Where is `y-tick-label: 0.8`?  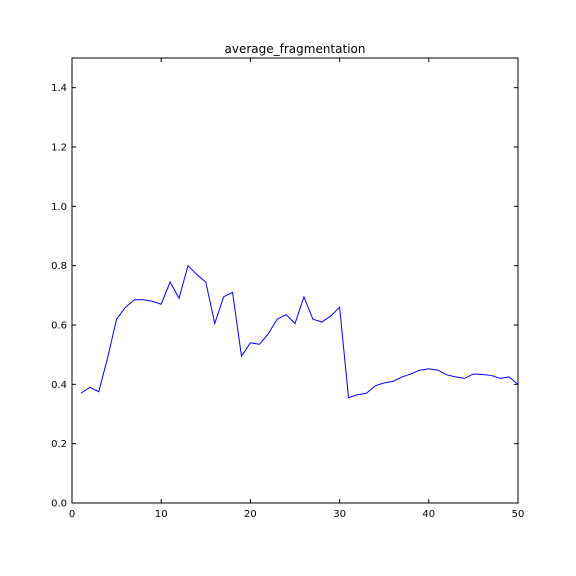 y-tick-label: 0.8 is located at coordinates (59, 266).